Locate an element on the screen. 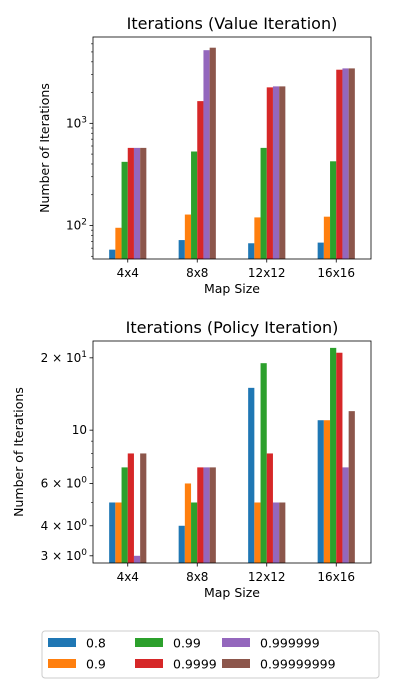 The width and height of the screenshot is (400, 700). chart-title: Iterations (Value Iteration) is located at coordinates (232, 23).